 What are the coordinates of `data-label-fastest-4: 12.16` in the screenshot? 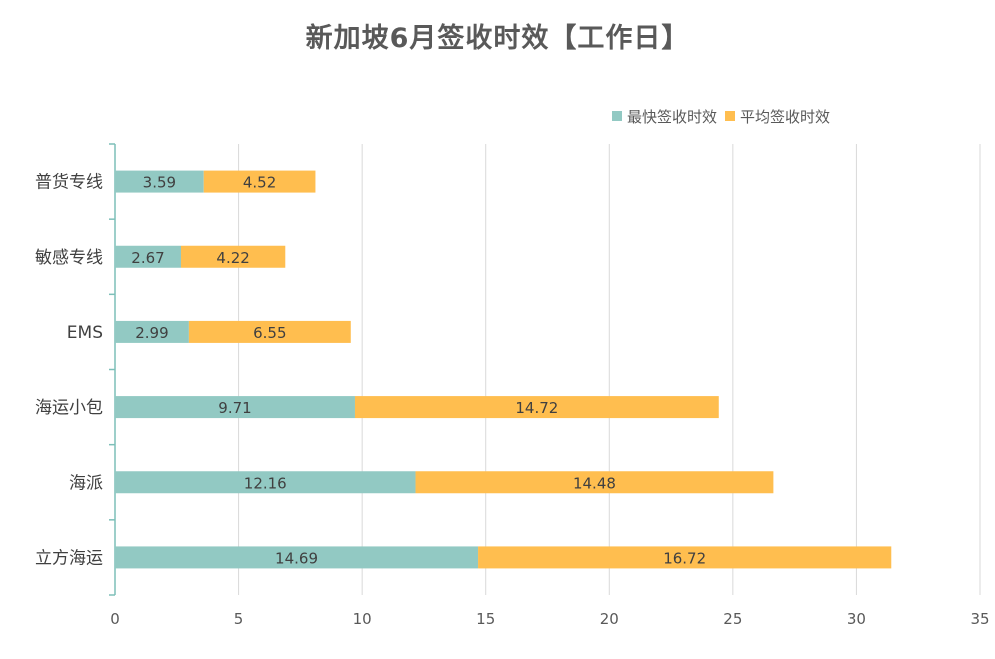 It's located at (265, 483).